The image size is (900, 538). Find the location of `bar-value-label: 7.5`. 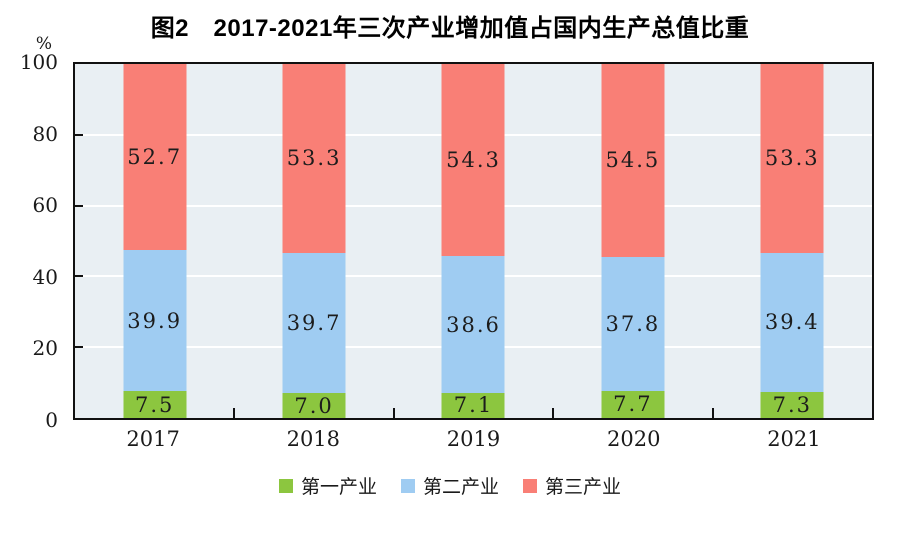

bar-value-label: 7.5 is located at coordinates (154, 404).